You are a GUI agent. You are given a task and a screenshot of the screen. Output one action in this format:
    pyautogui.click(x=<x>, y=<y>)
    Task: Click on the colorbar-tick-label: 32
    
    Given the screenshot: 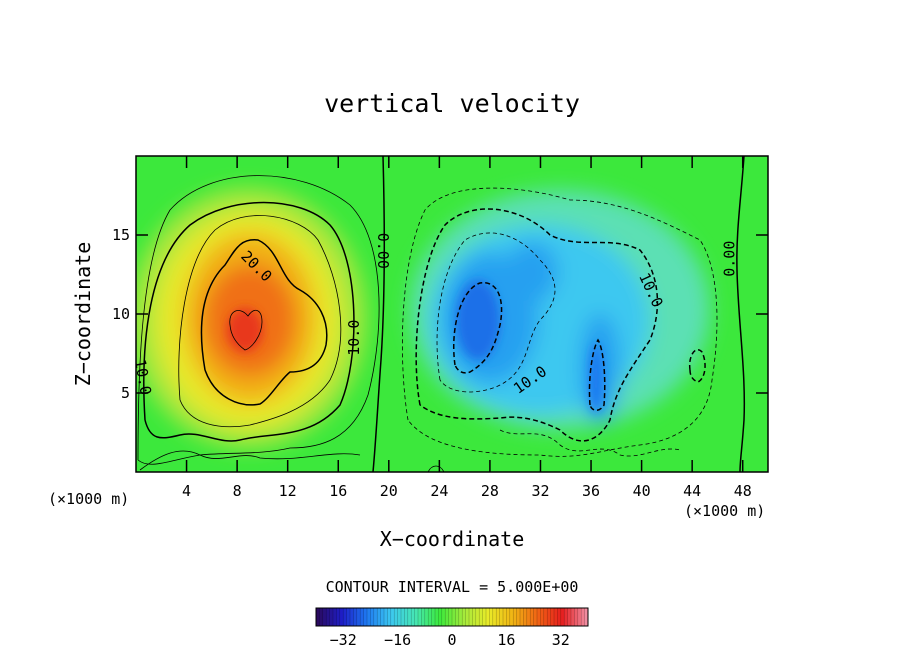 What is the action you would take?
    pyautogui.click(x=561, y=640)
    